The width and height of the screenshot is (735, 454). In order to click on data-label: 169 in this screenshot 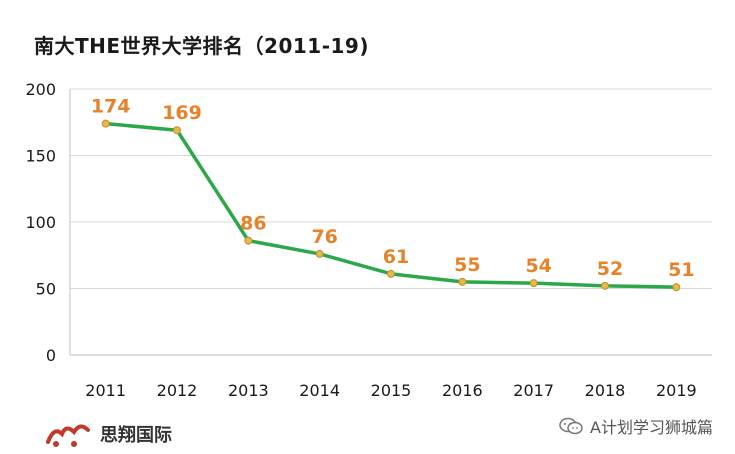, I will do `click(182, 113)`.